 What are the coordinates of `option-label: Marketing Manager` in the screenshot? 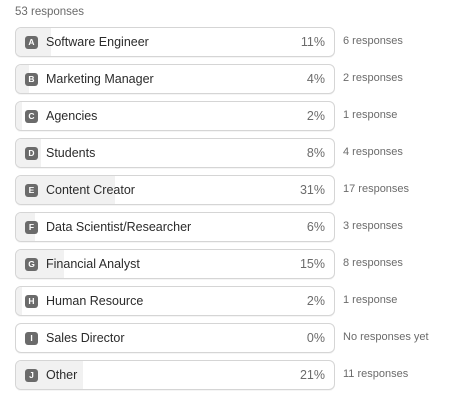 It's located at (100, 79).